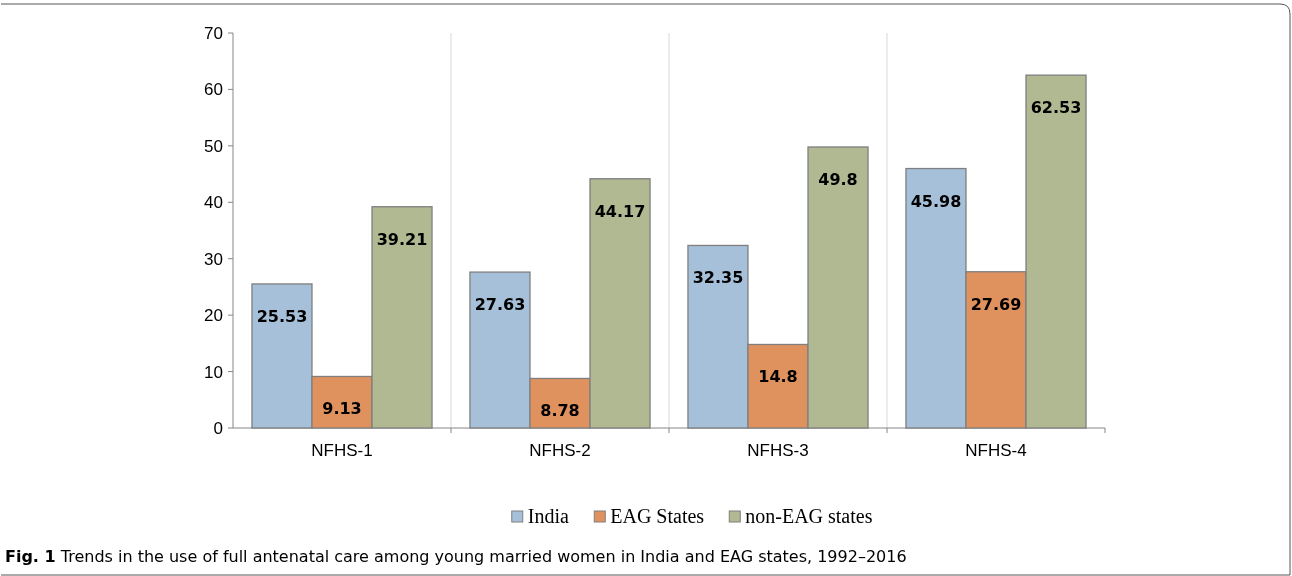 The width and height of the screenshot is (1292, 576). I want to click on y-tick-label: 40, so click(213, 203).